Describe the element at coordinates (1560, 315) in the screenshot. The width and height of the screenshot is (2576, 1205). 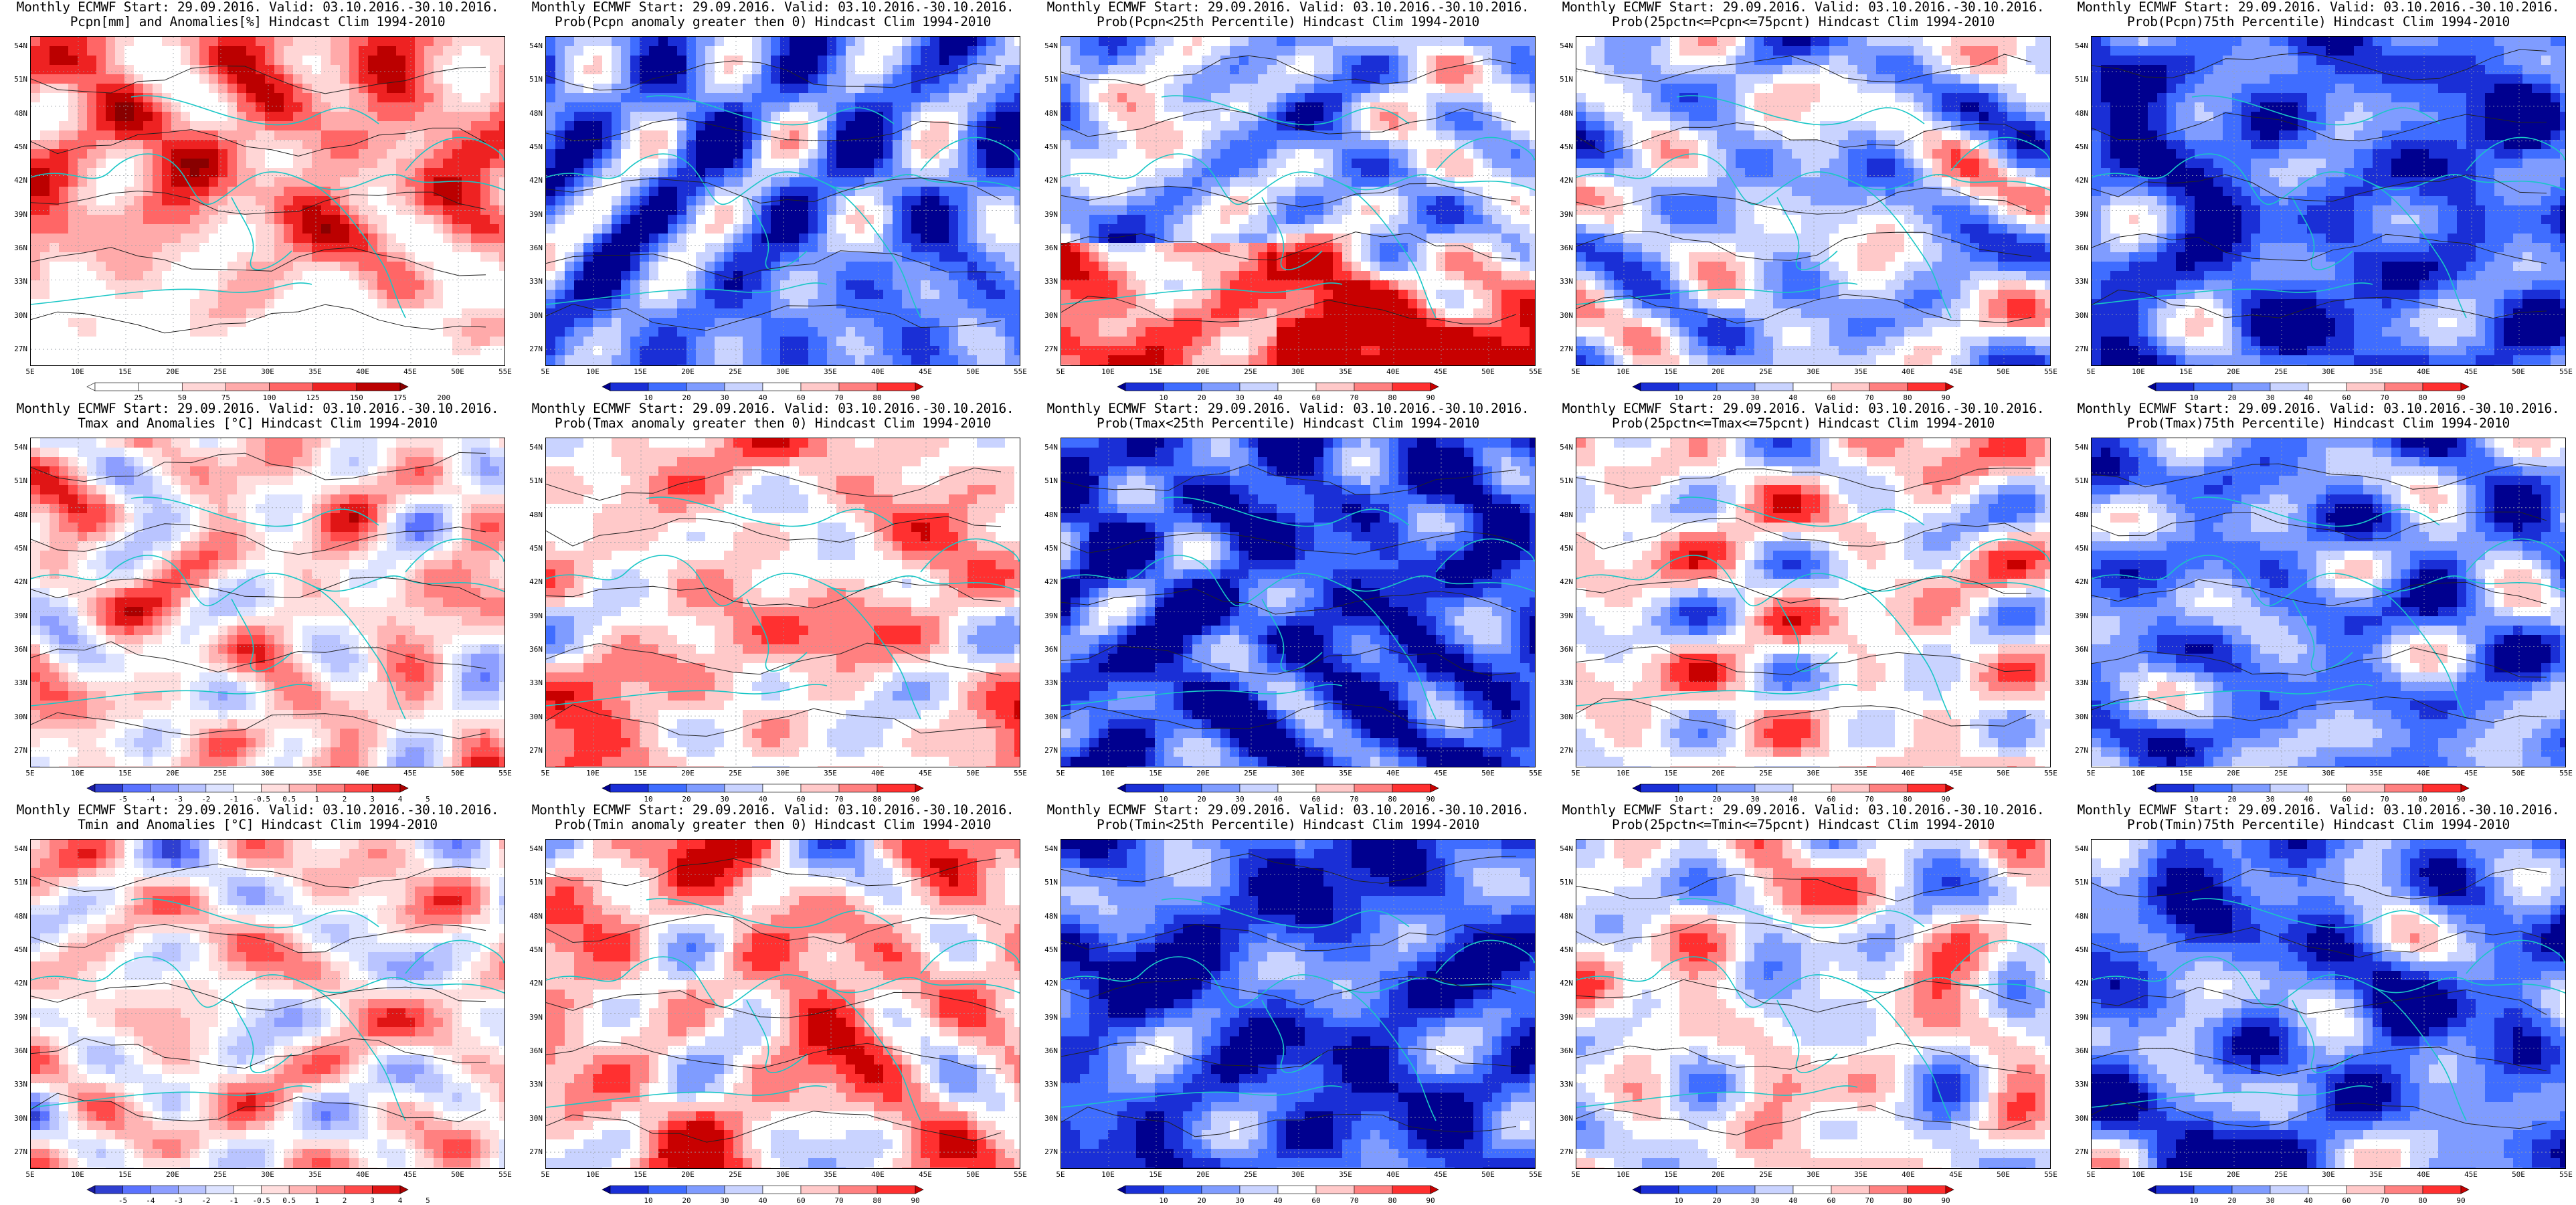
I see `latitude-label: 30N` at that location.